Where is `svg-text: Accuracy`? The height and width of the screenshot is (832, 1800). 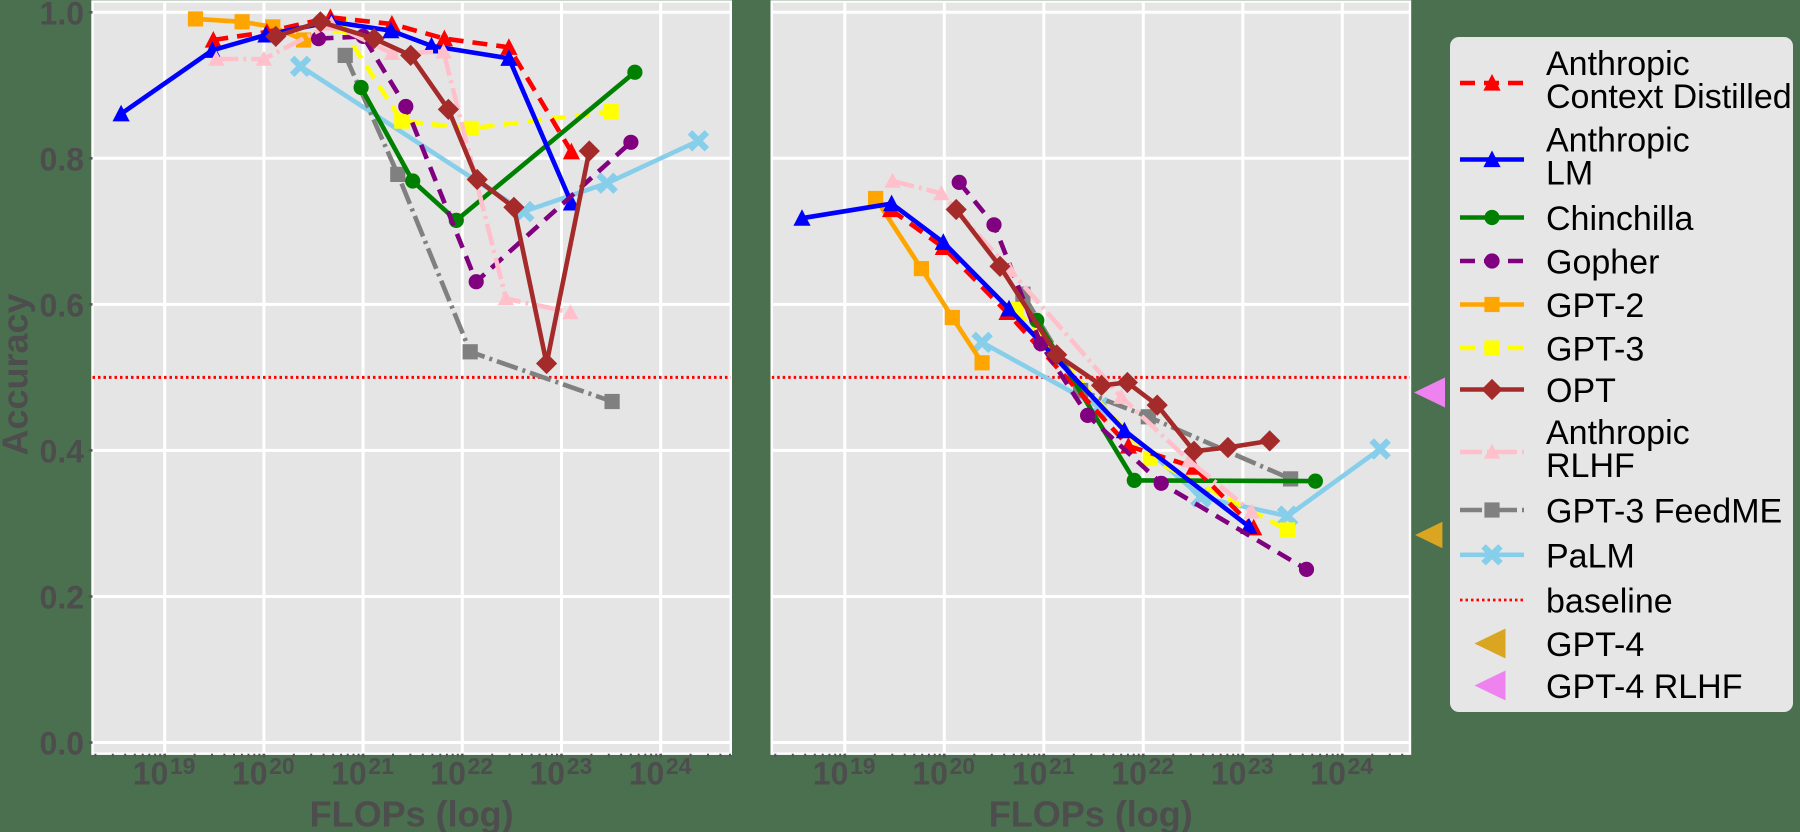
svg-text: Accuracy is located at coordinates (18, 374).